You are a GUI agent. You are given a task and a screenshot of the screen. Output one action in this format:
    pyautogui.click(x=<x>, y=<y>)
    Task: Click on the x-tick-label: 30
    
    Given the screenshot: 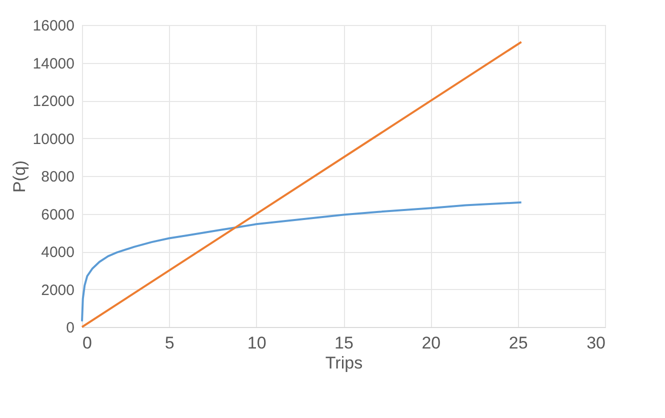 What is the action you would take?
    pyautogui.click(x=596, y=343)
    